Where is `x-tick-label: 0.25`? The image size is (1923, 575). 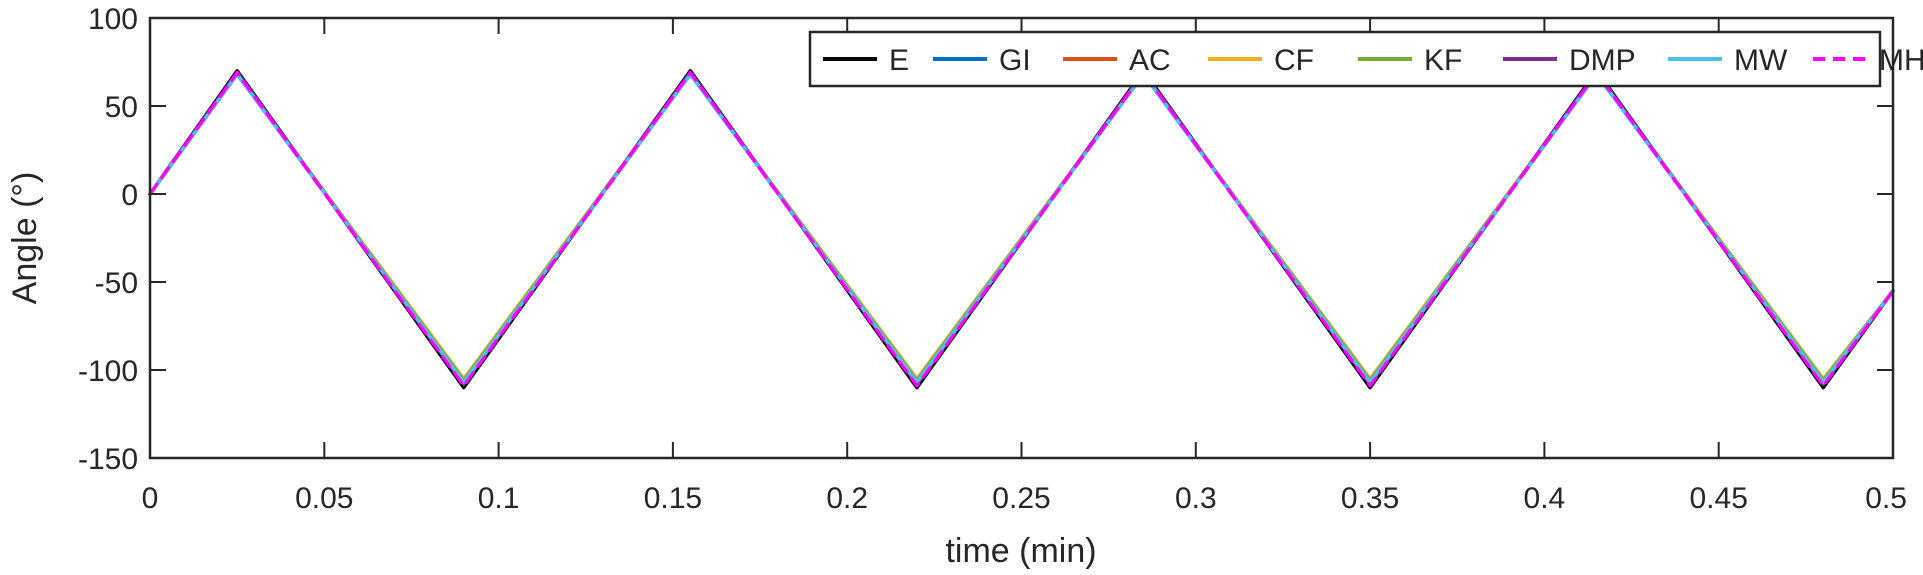
x-tick-label: 0.25 is located at coordinates (1021, 498).